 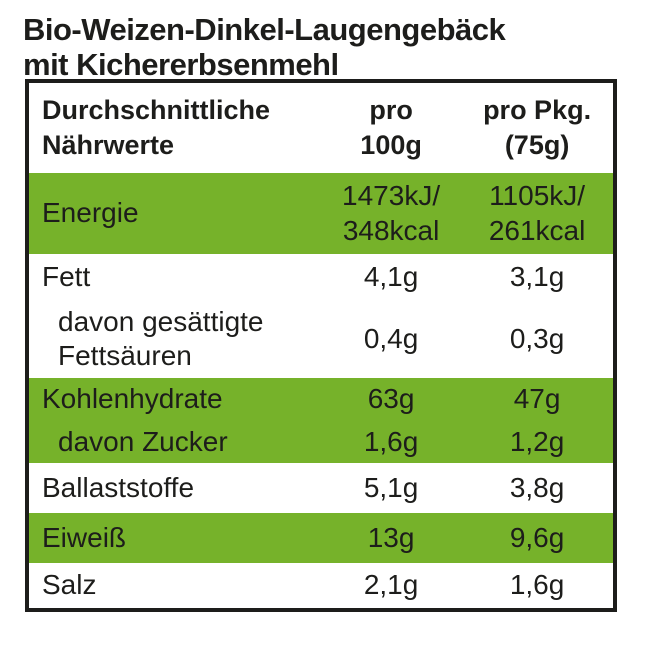 I want to click on row-label: Salz, so click(x=69, y=585).